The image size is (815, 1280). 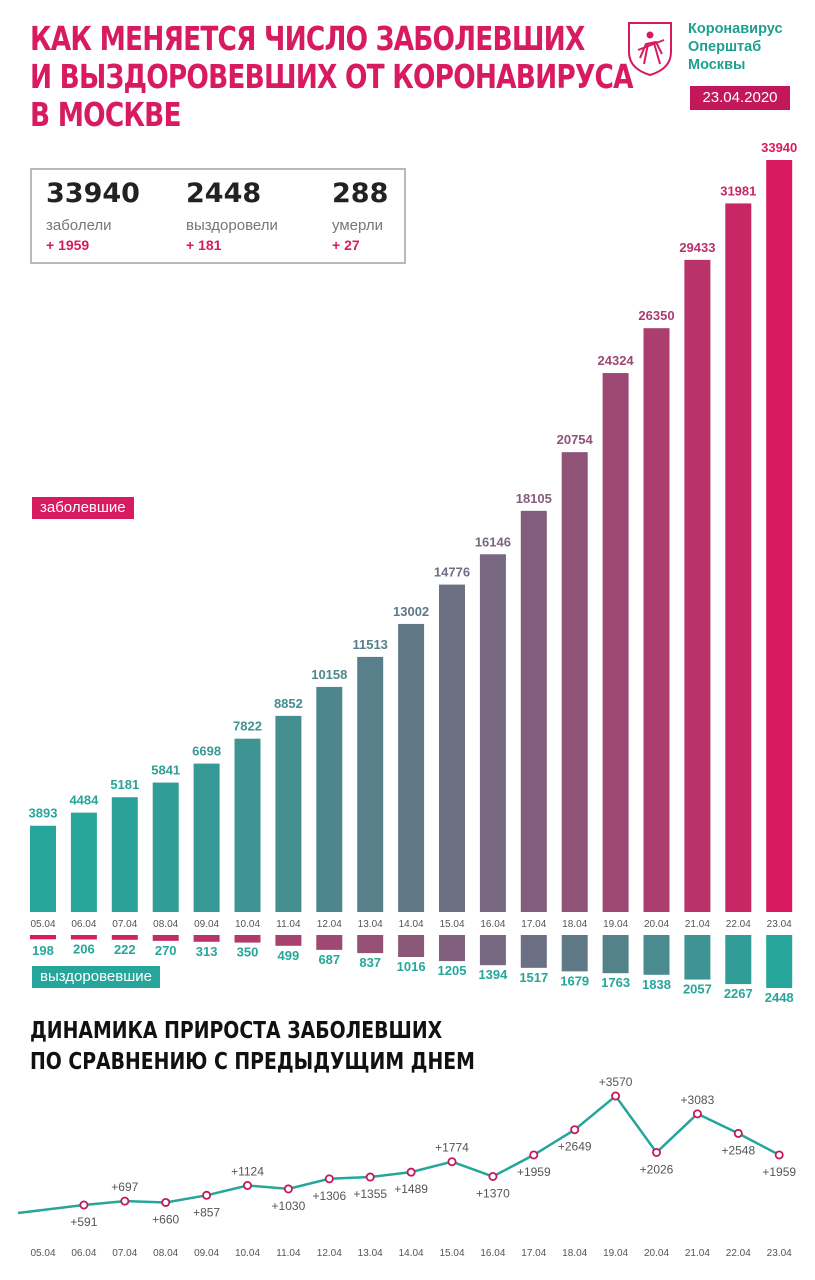 I want to click on recovered-value-label: 1016, so click(x=411, y=966).